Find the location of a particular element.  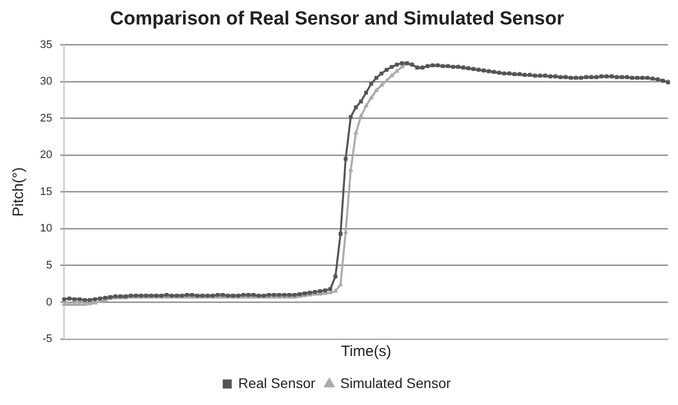

legend-label: Simulated Sensor is located at coordinates (396, 382).